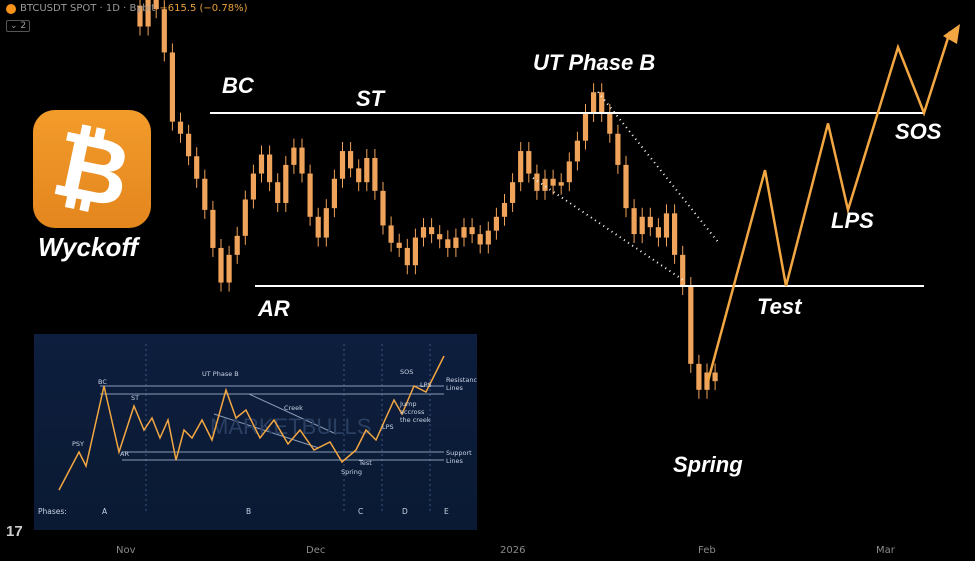 This screenshot has width=975, height=561. Describe the element at coordinates (405, 511) in the screenshot. I see `inset-phase-d: D` at that location.